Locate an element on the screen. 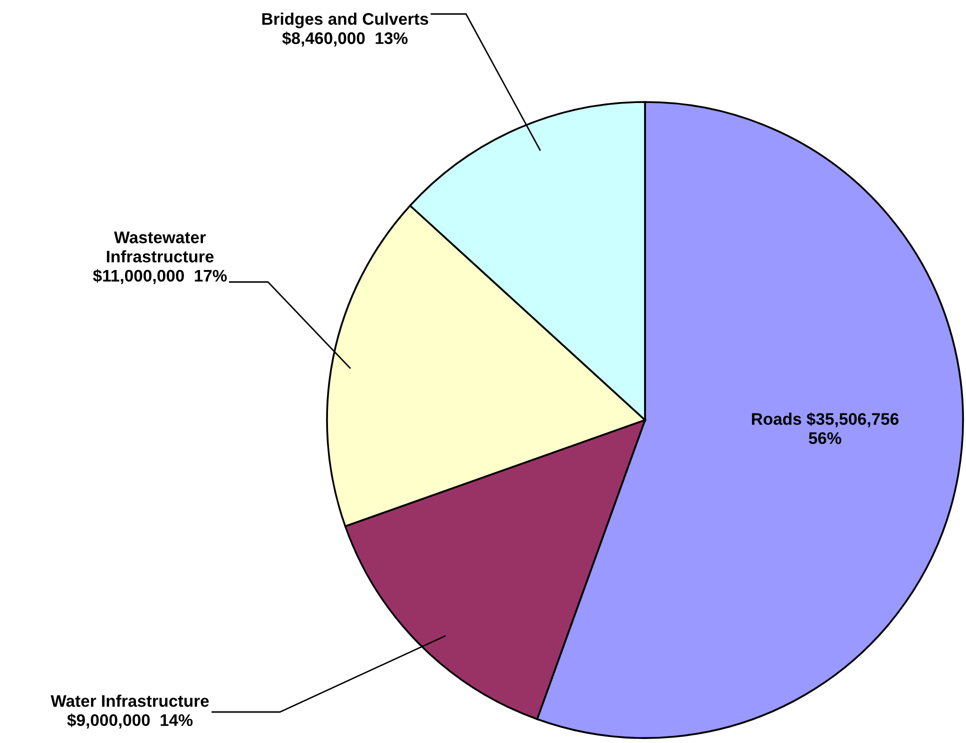 This screenshot has height=743, width=966. data-label: $8,460,000 13% is located at coordinates (345, 39).